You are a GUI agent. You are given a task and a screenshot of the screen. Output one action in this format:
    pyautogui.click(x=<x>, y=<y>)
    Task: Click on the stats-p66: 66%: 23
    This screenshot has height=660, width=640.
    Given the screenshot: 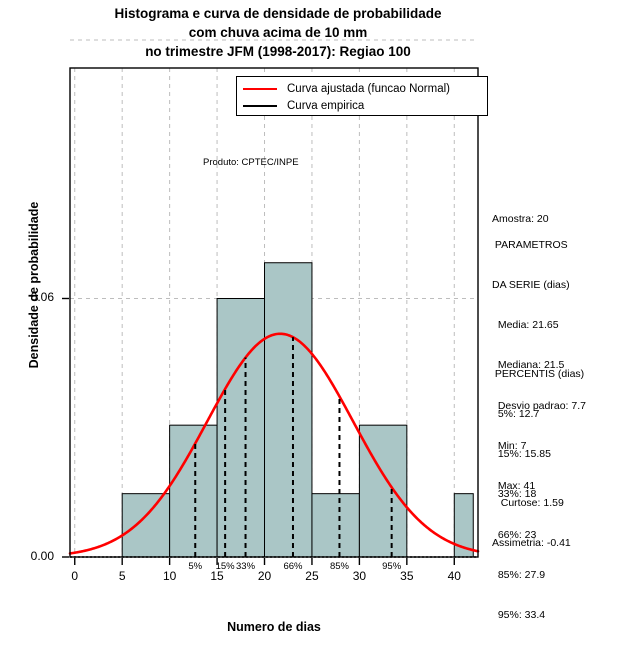 What is the action you would take?
    pyautogui.click(x=514, y=534)
    